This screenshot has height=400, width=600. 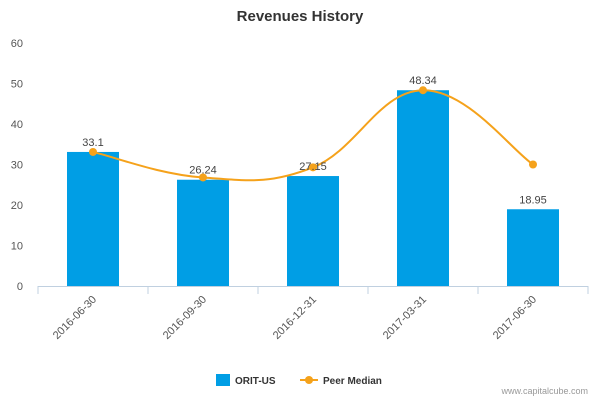 I want to click on x-tick-label: 2017-03-31, so click(x=405, y=318).